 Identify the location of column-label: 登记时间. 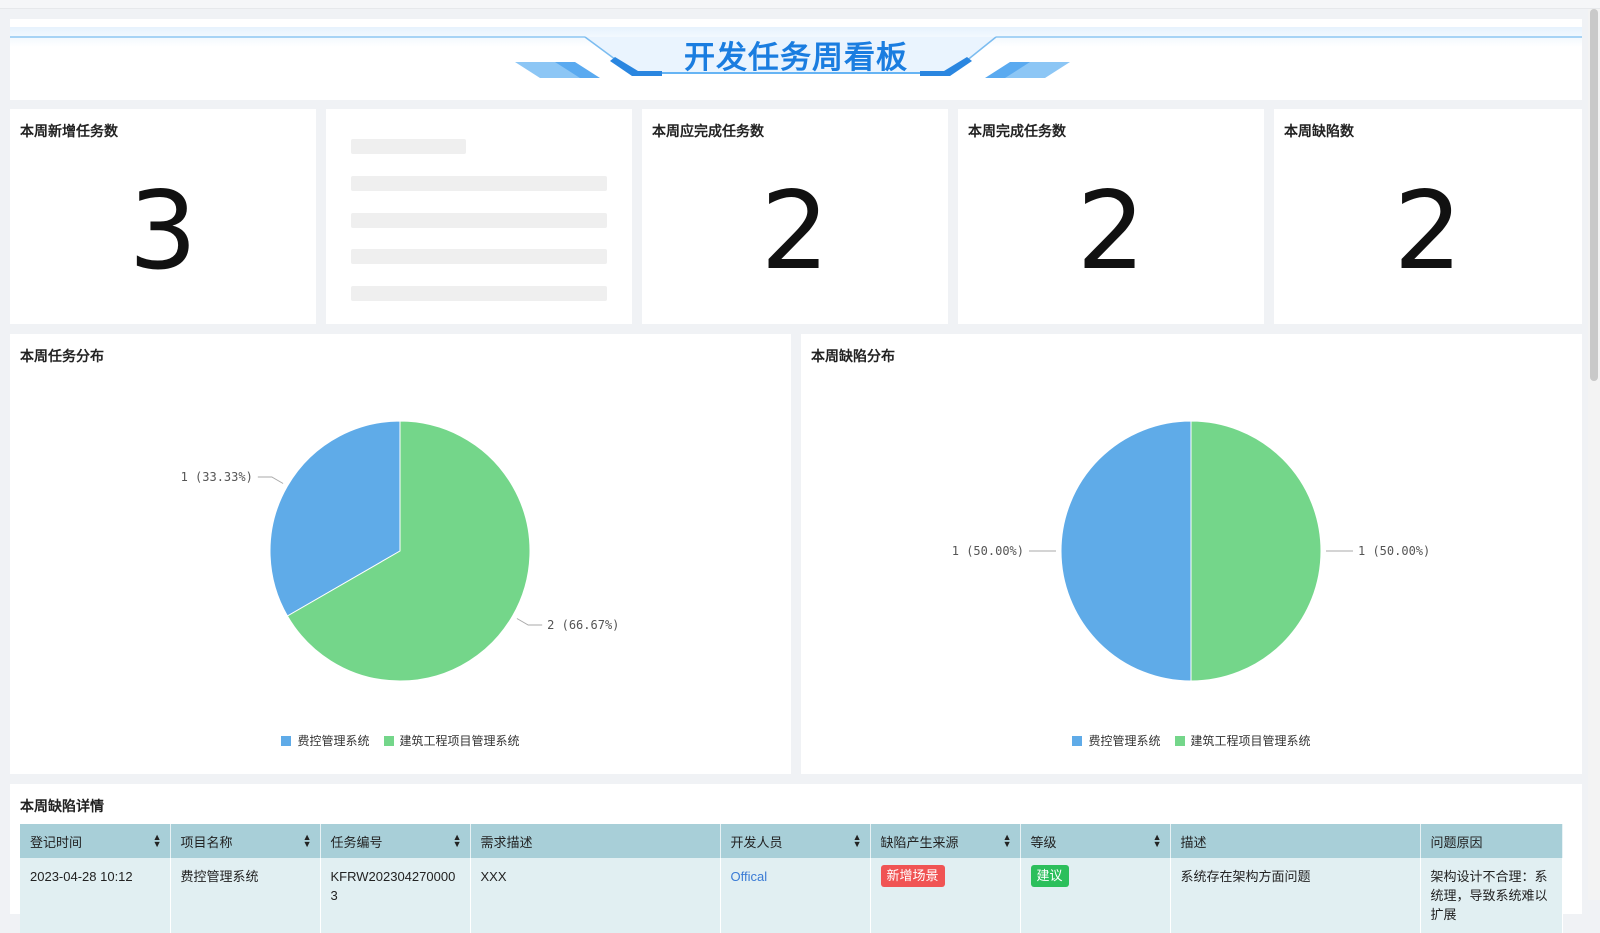
(56, 842).